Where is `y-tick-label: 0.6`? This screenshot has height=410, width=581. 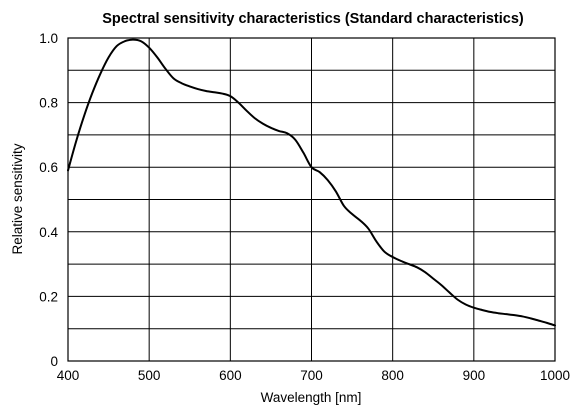 y-tick-label: 0.6 is located at coordinates (48, 167).